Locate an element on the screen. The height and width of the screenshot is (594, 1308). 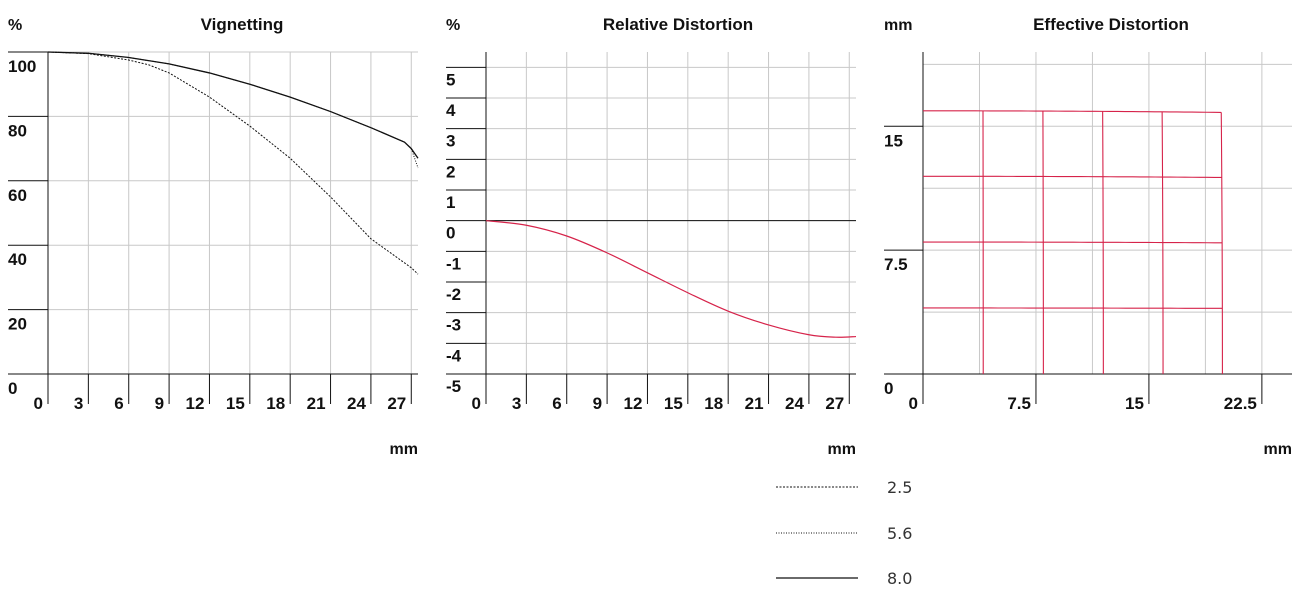
legend-label-2-5: 2.5 is located at coordinates (899, 487).